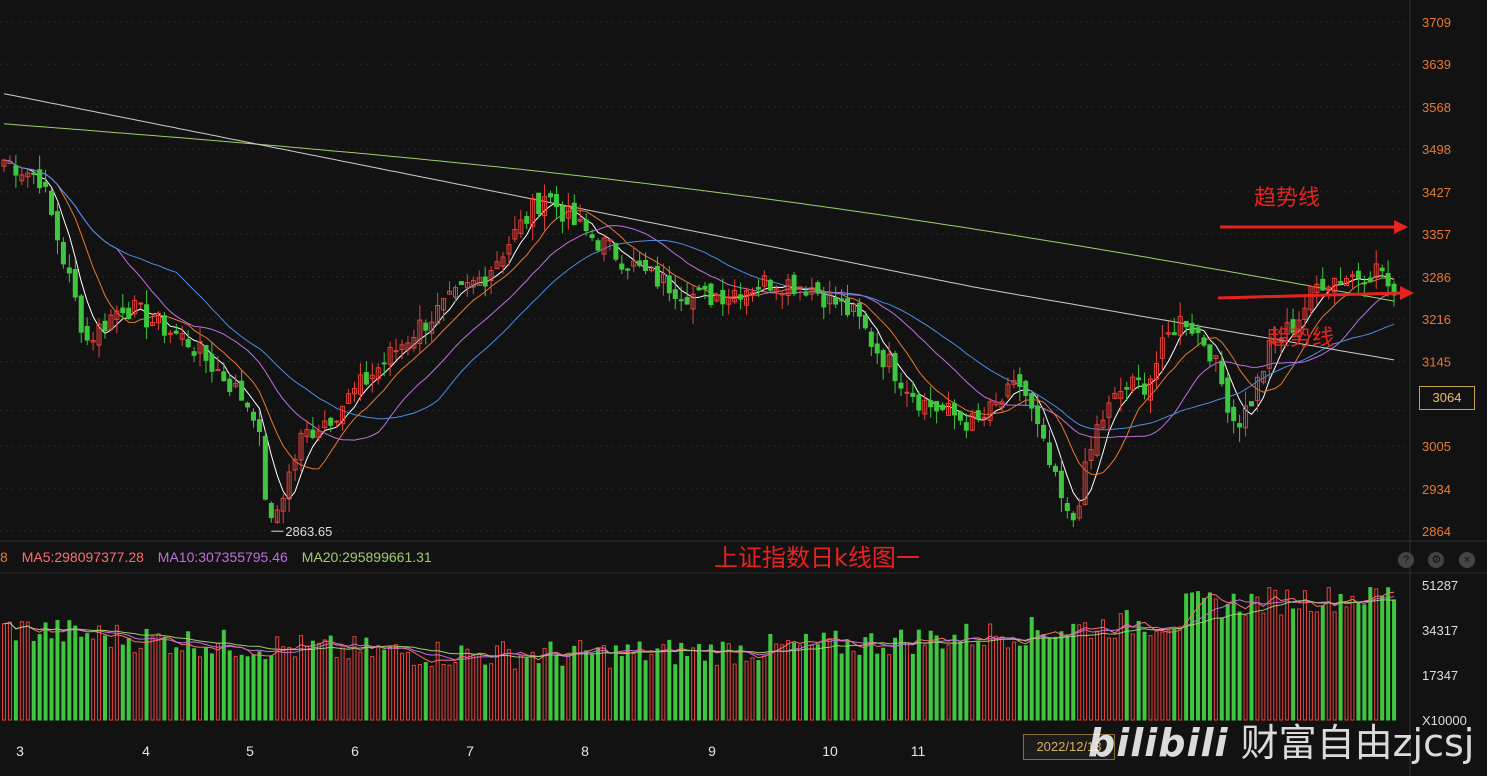 This screenshot has width=1487, height=776. What do you see at coordinates (1301, 338) in the screenshot?
I see `trend-label-lower: 趋势线` at bounding box center [1301, 338].